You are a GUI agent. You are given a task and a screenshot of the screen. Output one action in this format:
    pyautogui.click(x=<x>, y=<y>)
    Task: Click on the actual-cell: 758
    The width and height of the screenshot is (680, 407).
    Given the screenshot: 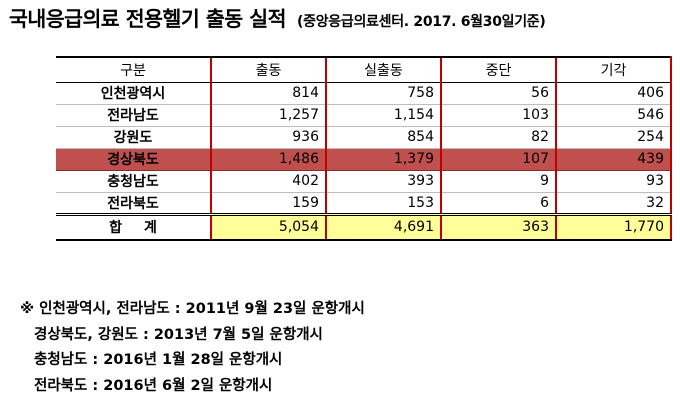 What is the action you would take?
    pyautogui.click(x=383, y=93)
    